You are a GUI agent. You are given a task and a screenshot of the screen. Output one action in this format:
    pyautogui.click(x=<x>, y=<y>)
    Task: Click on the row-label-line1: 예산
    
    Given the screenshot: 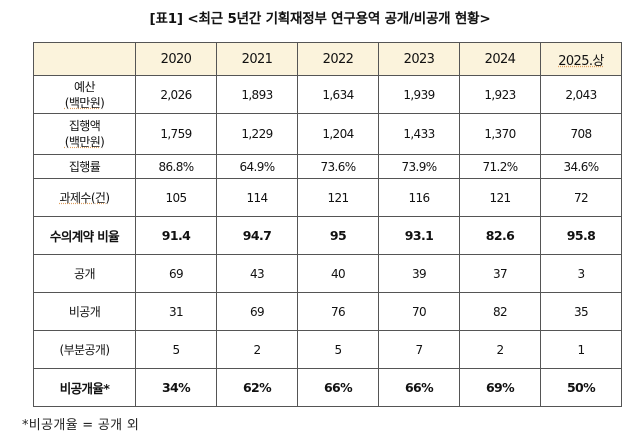 What is the action you would take?
    pyautogui.click(x=84, y=86)
    